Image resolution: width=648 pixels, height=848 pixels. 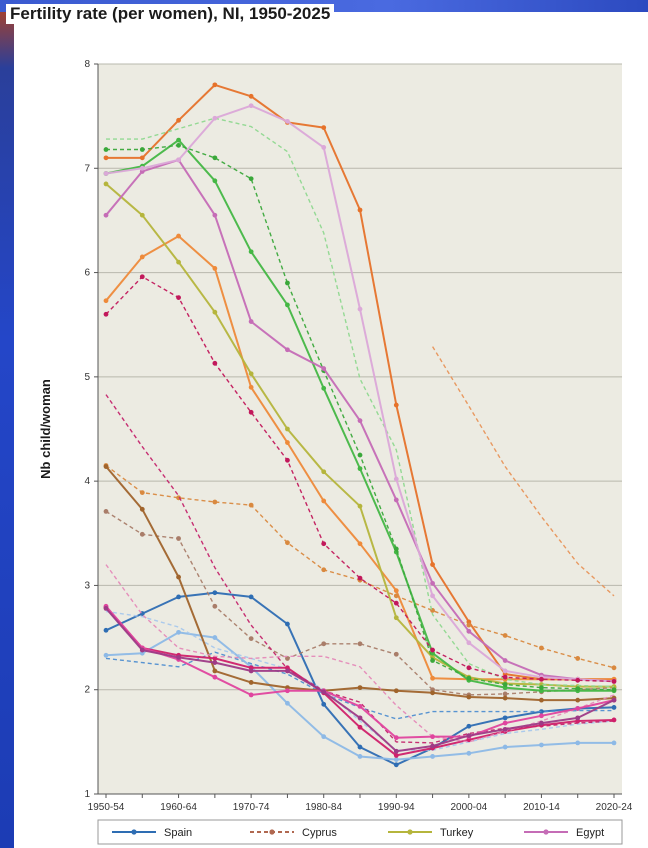 What do you see at coordinates (396, 807) in the screenshot?
I see `x-tick-label: 1990-94` at bounding box center [396, 807].